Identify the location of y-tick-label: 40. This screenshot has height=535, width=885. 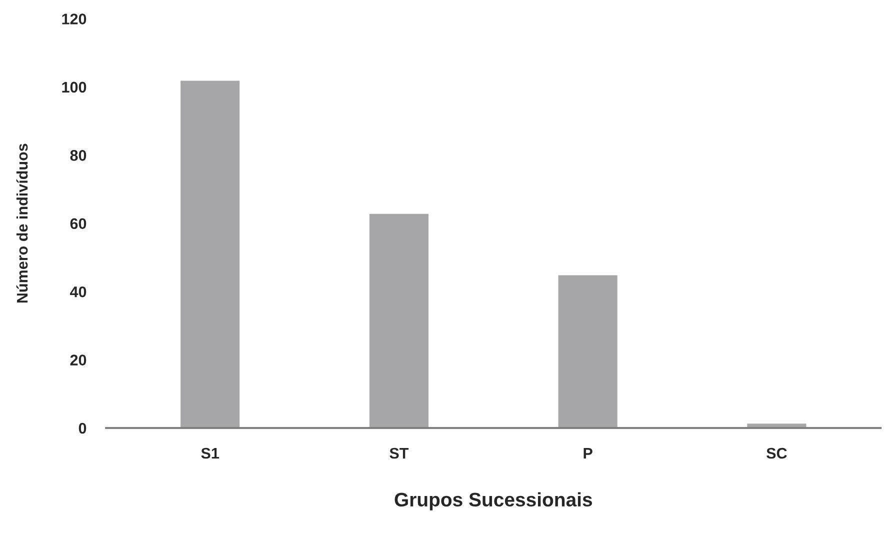
(78, 292).